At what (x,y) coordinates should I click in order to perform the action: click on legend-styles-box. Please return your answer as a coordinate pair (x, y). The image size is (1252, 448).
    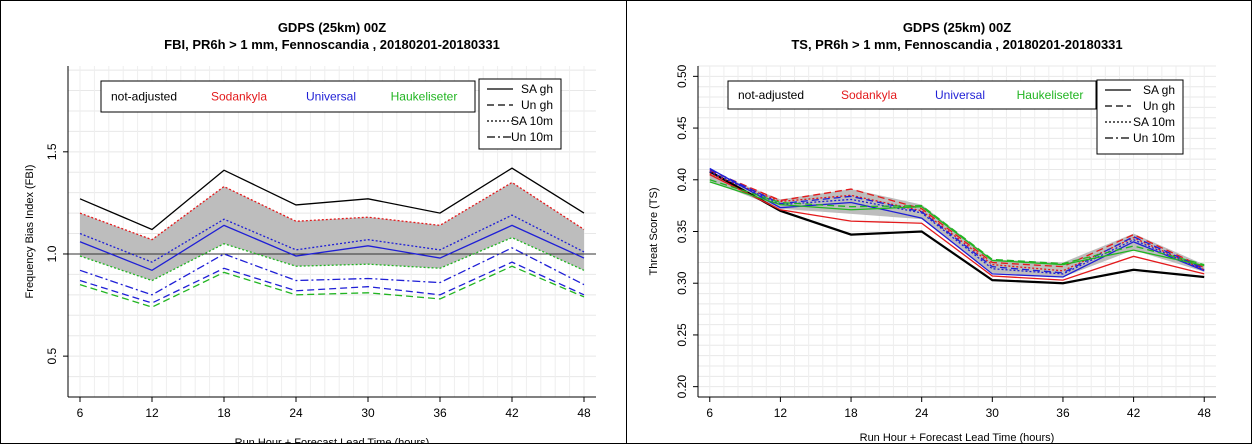
    Looking at the image, I should click on (1140, 117).